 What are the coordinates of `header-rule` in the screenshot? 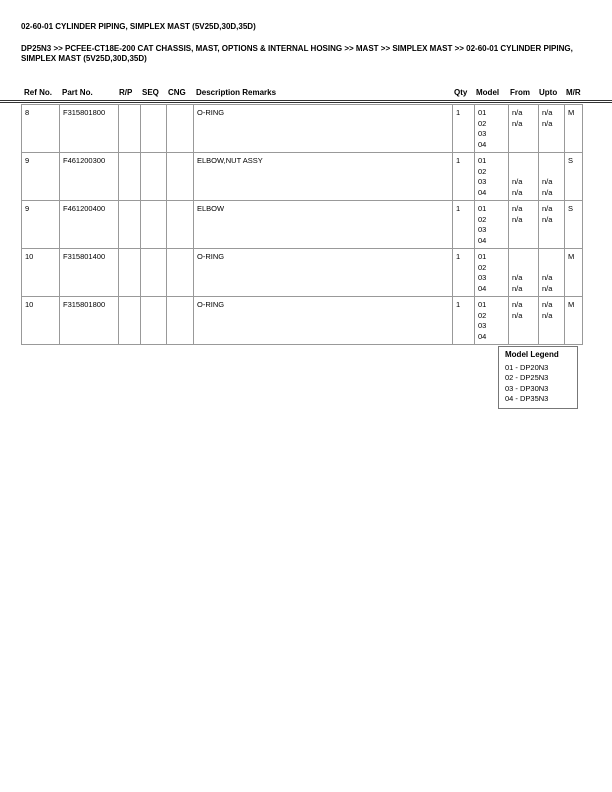 It's located at (306, 101).